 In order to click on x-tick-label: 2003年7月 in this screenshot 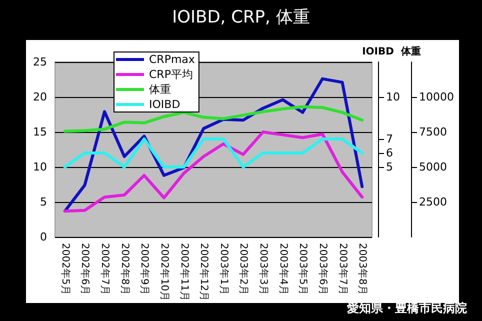, I will do `click(342, 269)`.